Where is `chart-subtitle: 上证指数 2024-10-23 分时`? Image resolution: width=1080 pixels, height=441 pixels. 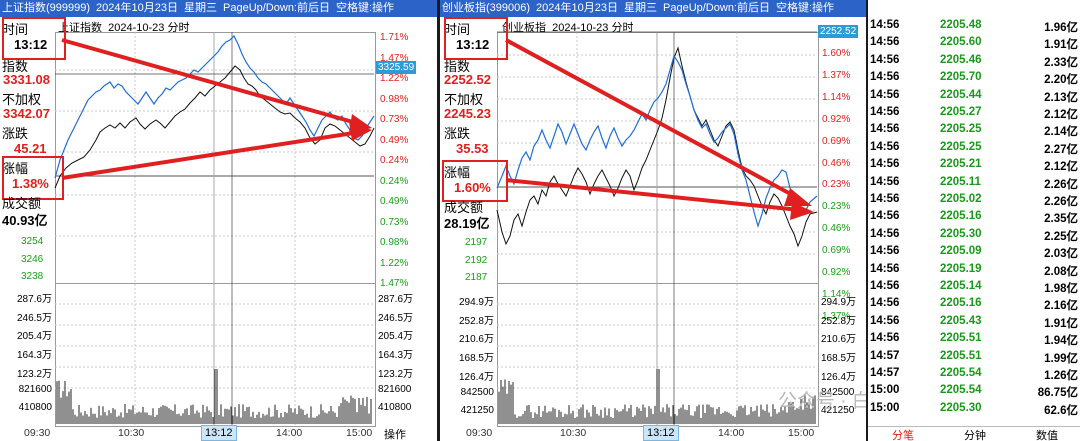 chart-subtitle: 上证指数 2024-10-23 分时 is located at coordinates (124, 28).